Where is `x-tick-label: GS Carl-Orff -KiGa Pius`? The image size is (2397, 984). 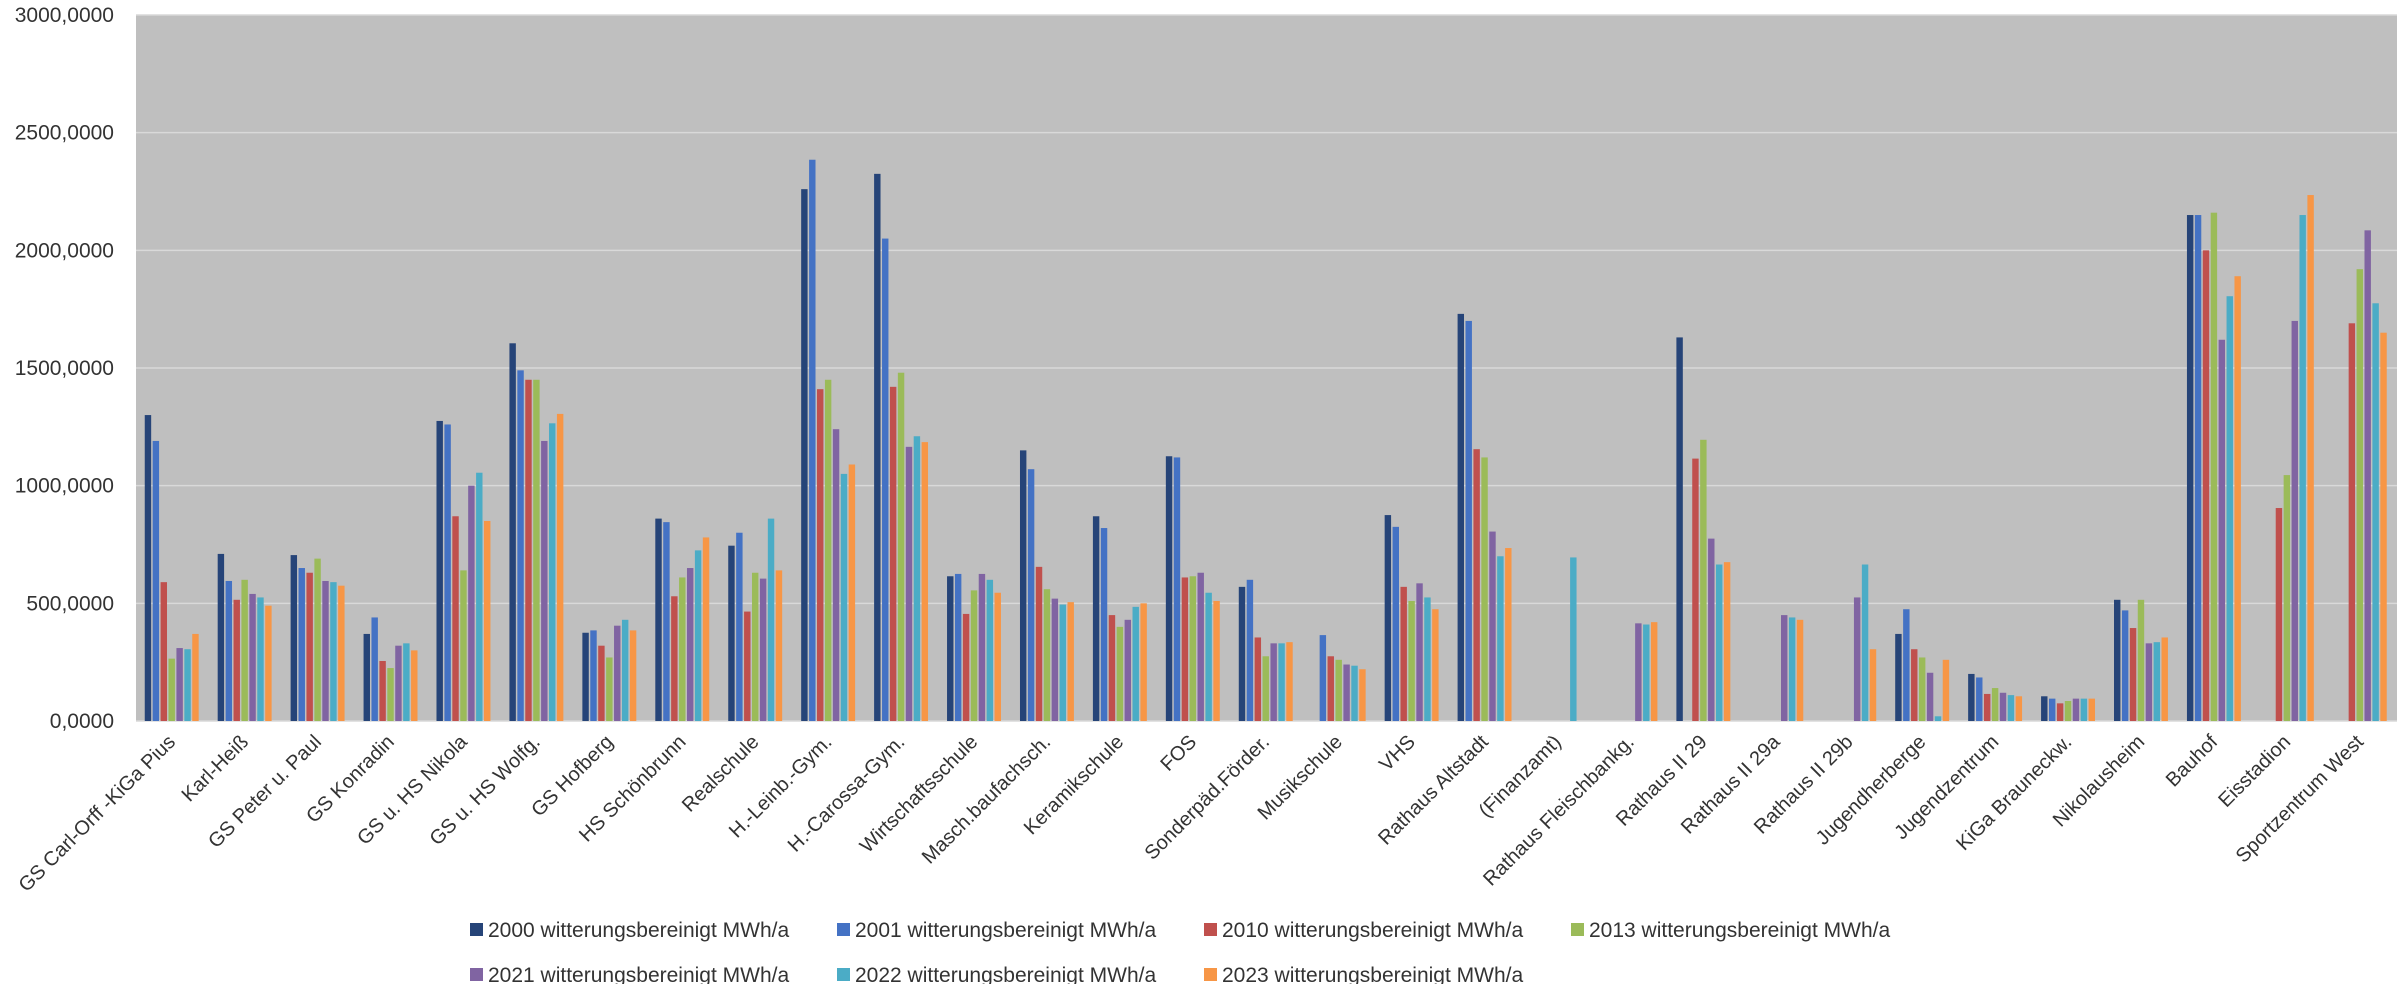 x-tick-label: GS Carl-Orff -KiGa Pius is located at coordinates (97, 813).